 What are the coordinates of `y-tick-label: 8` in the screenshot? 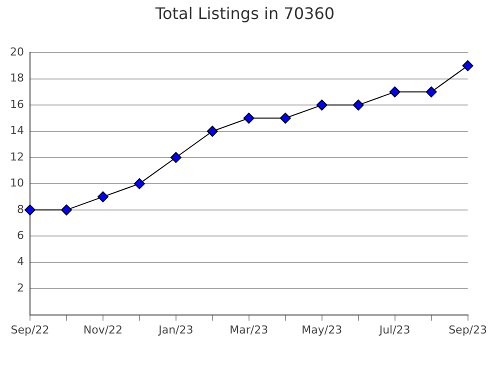 It's located at (20, 209).